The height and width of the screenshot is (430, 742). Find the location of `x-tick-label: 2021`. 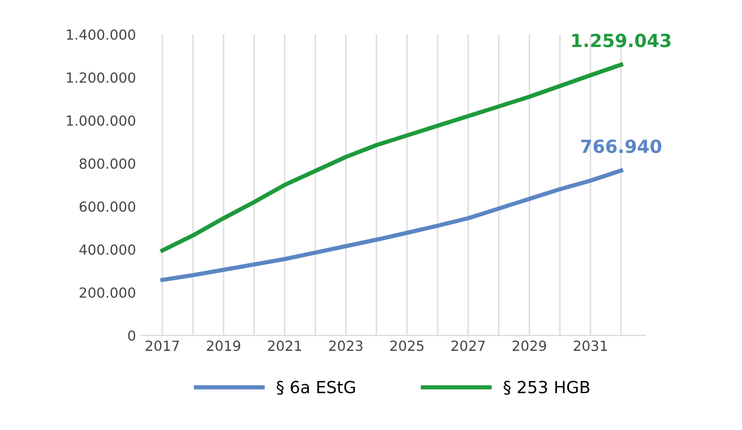

x-tick-label: 2021 is located at coordinates (285, 346).